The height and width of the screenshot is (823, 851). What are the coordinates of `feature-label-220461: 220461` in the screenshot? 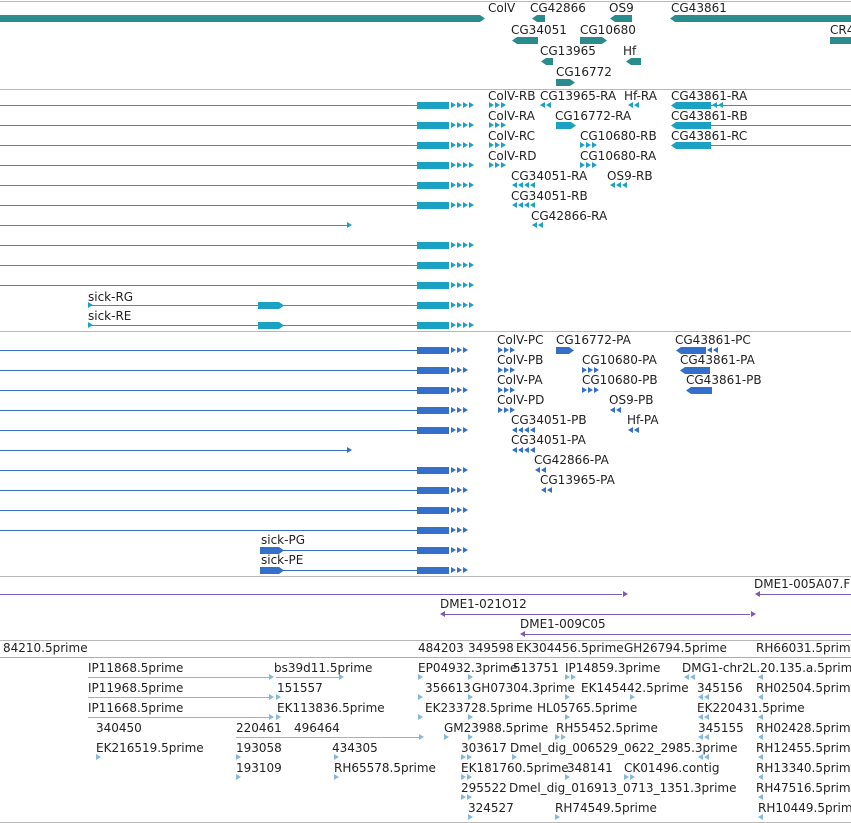 It's located at (259, 728).